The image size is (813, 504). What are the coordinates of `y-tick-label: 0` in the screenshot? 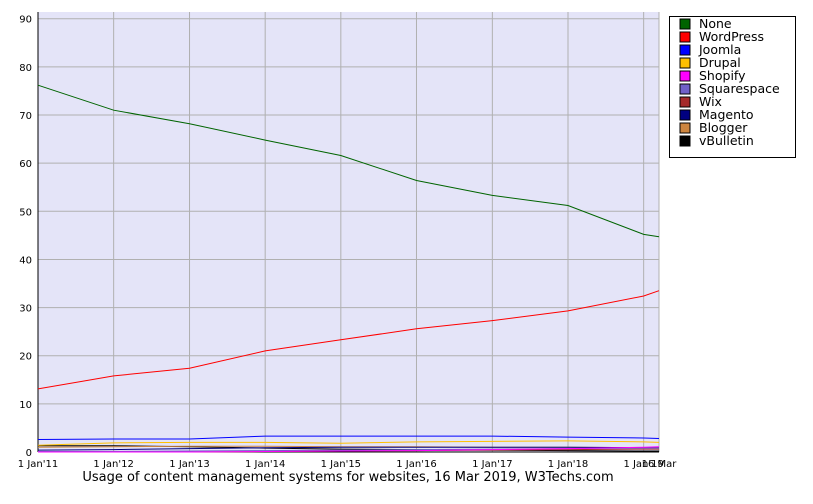 It's located at (29, 453).